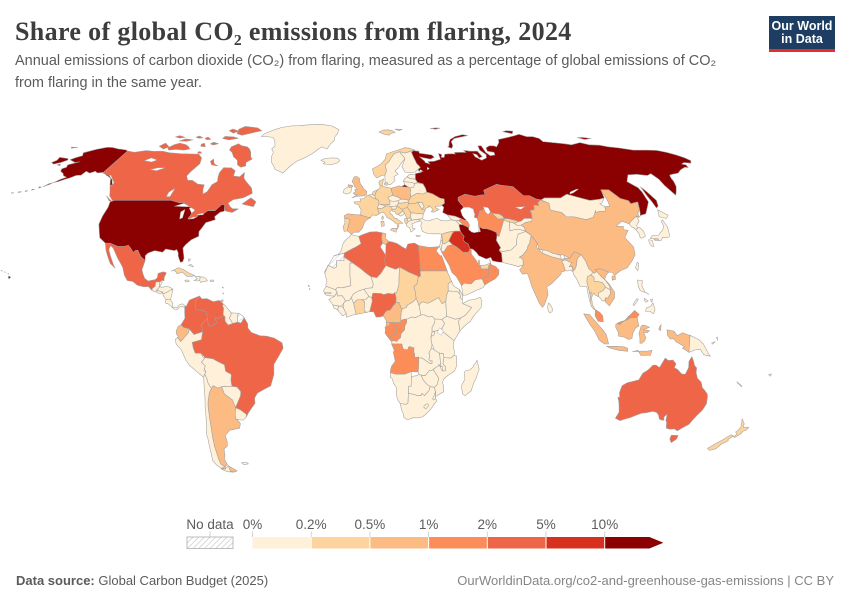  I want to click on svg-text: 0%, so click(253, 524).